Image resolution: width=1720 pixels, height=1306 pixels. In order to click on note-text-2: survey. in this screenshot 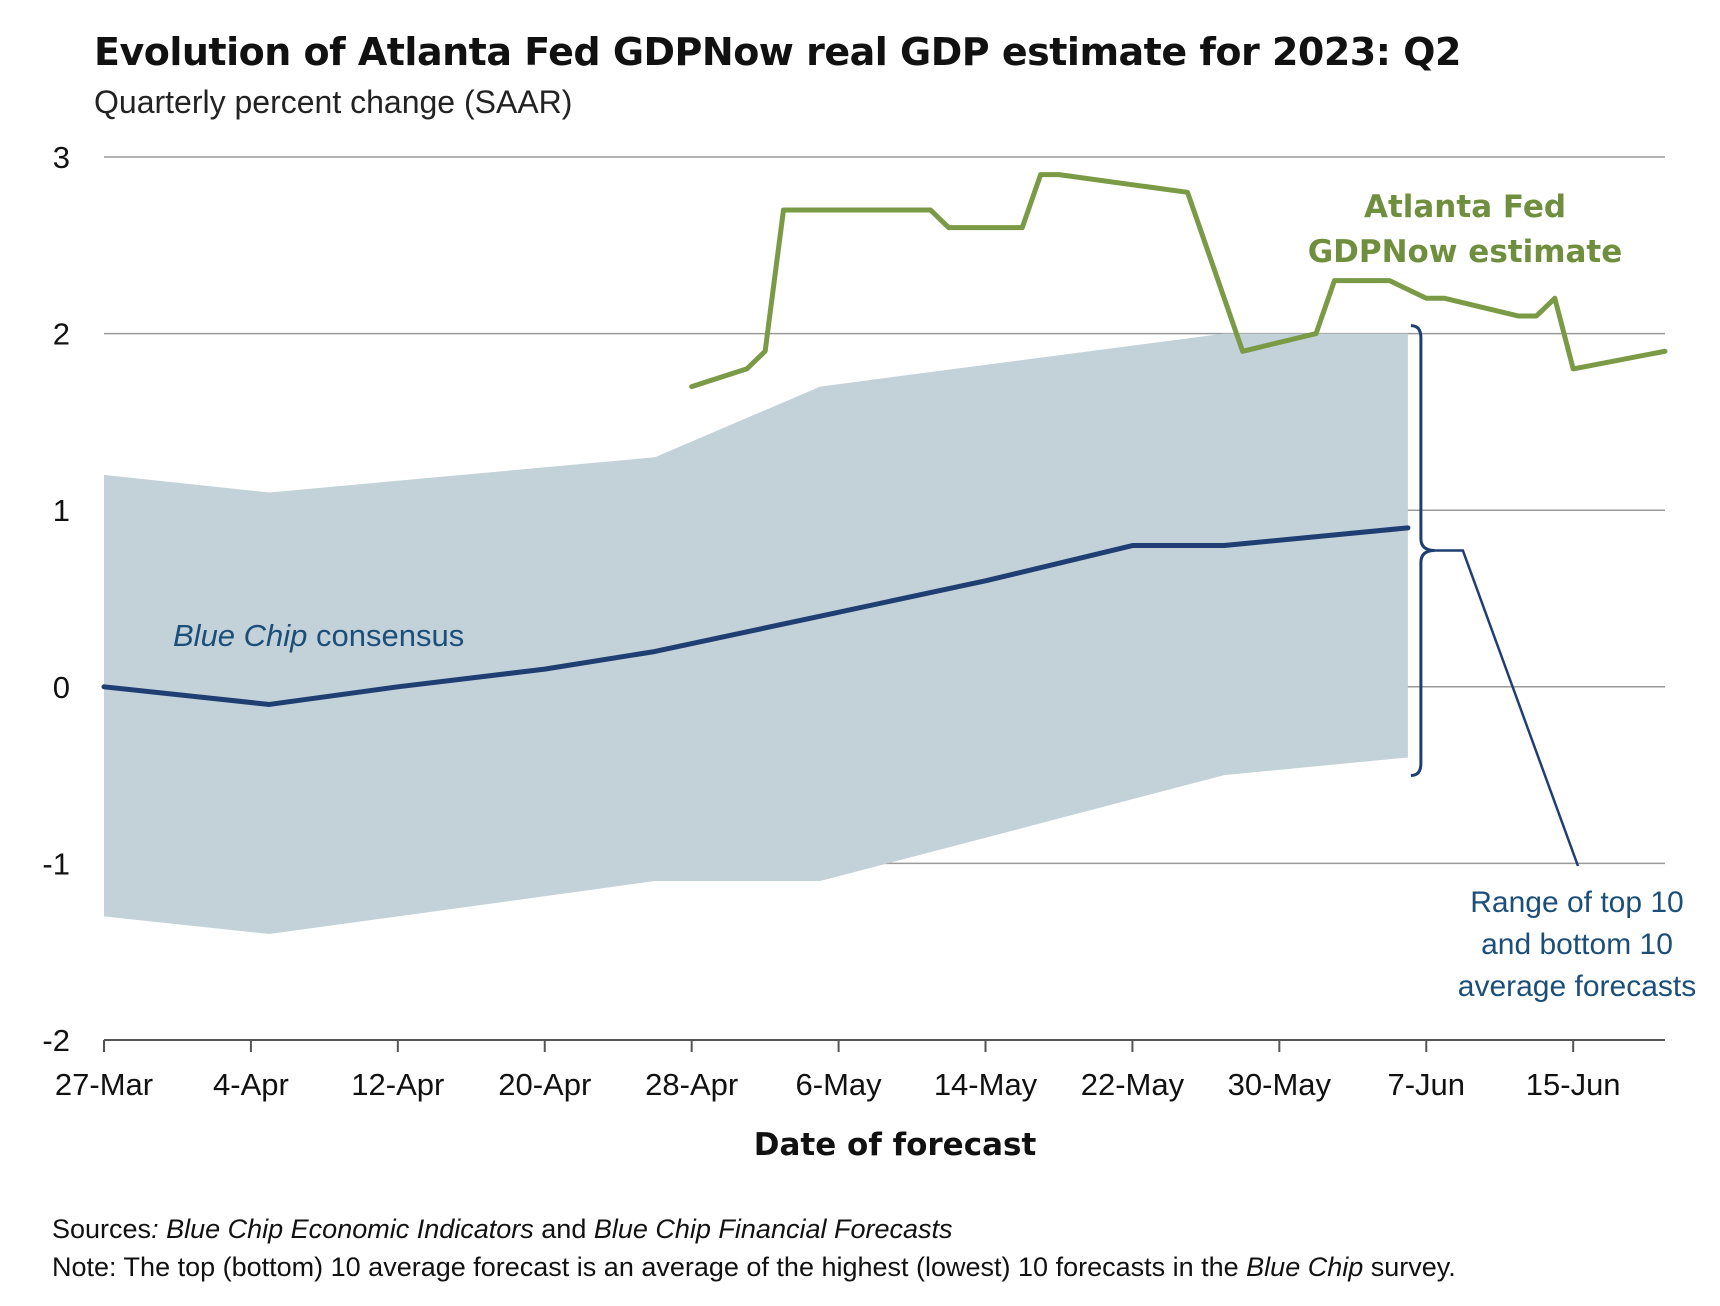, I will do `click(1409, 1267)`.